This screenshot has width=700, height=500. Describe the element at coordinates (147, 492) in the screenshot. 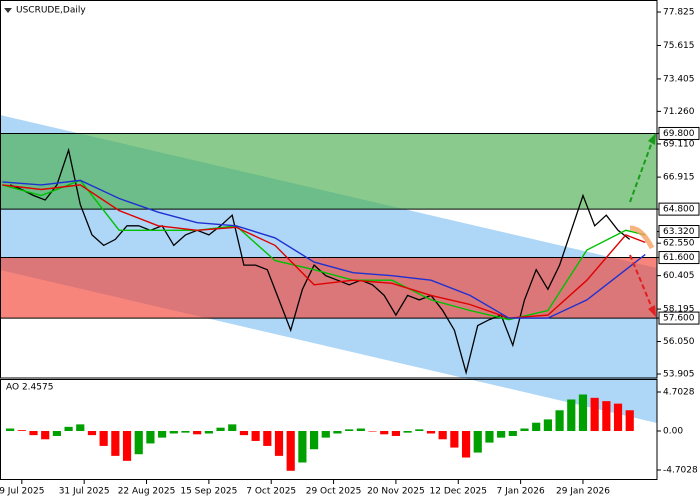

I see `x-tick-label: 22 Aug 2025` at that location.